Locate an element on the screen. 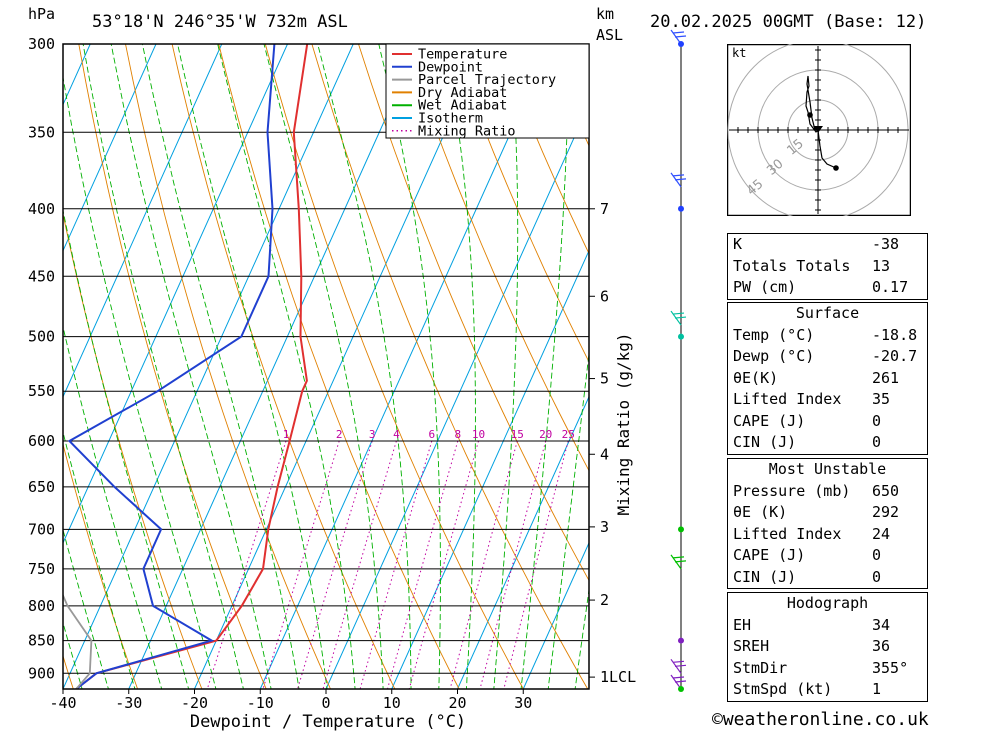 The height and width of the screenshot is (733, 1000). mixing-ratio-label: 25 is located at coordinates (568, 434).